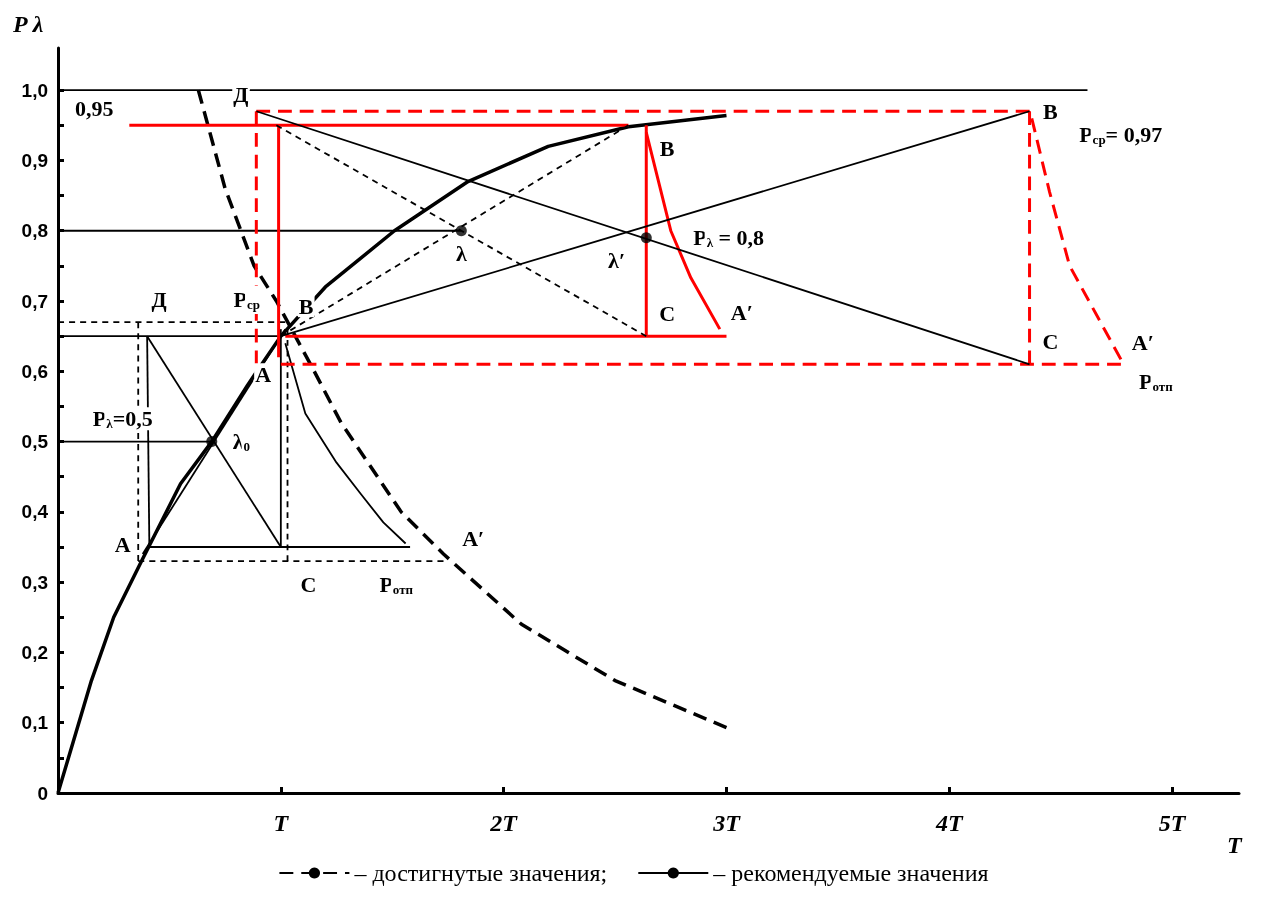 This screenshot has height=908, width=1267. I want to click on y-axis-title: P λ, so click(28, 24).